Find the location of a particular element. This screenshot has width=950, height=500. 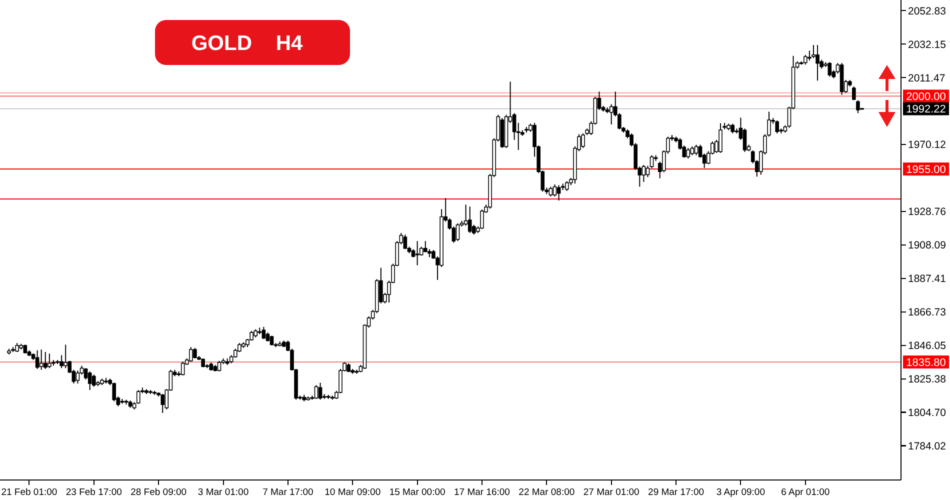

x-tick-label: 15 Mar 00:00 is located at coordinates (417, 492).